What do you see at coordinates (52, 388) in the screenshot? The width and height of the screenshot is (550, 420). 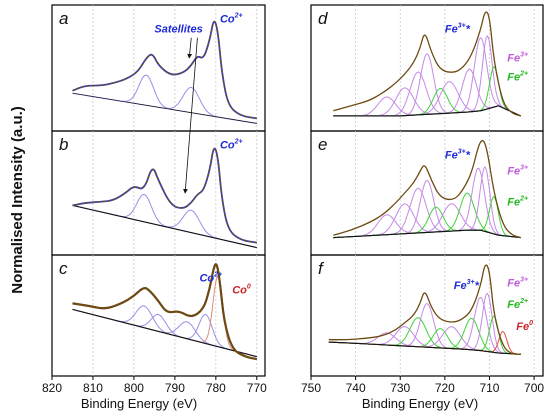 I see `x-tick-label-c-0: 820` at bounding box center [52, 388].